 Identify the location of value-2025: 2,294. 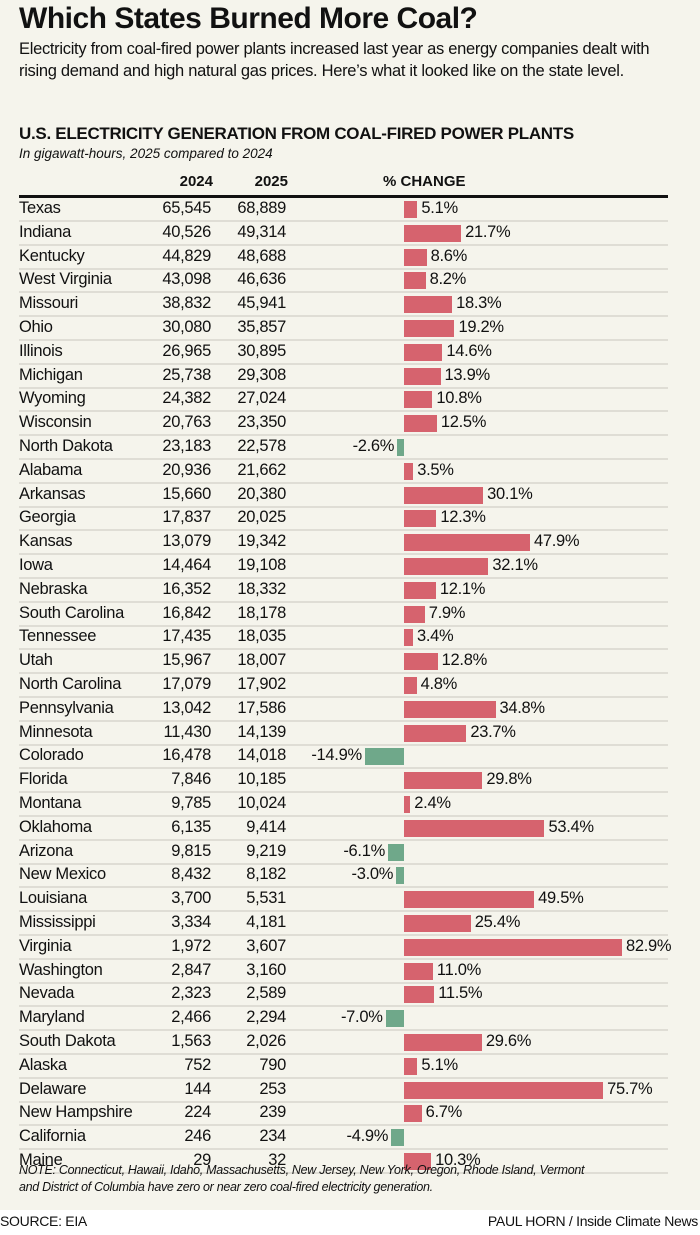
(266, 1017).